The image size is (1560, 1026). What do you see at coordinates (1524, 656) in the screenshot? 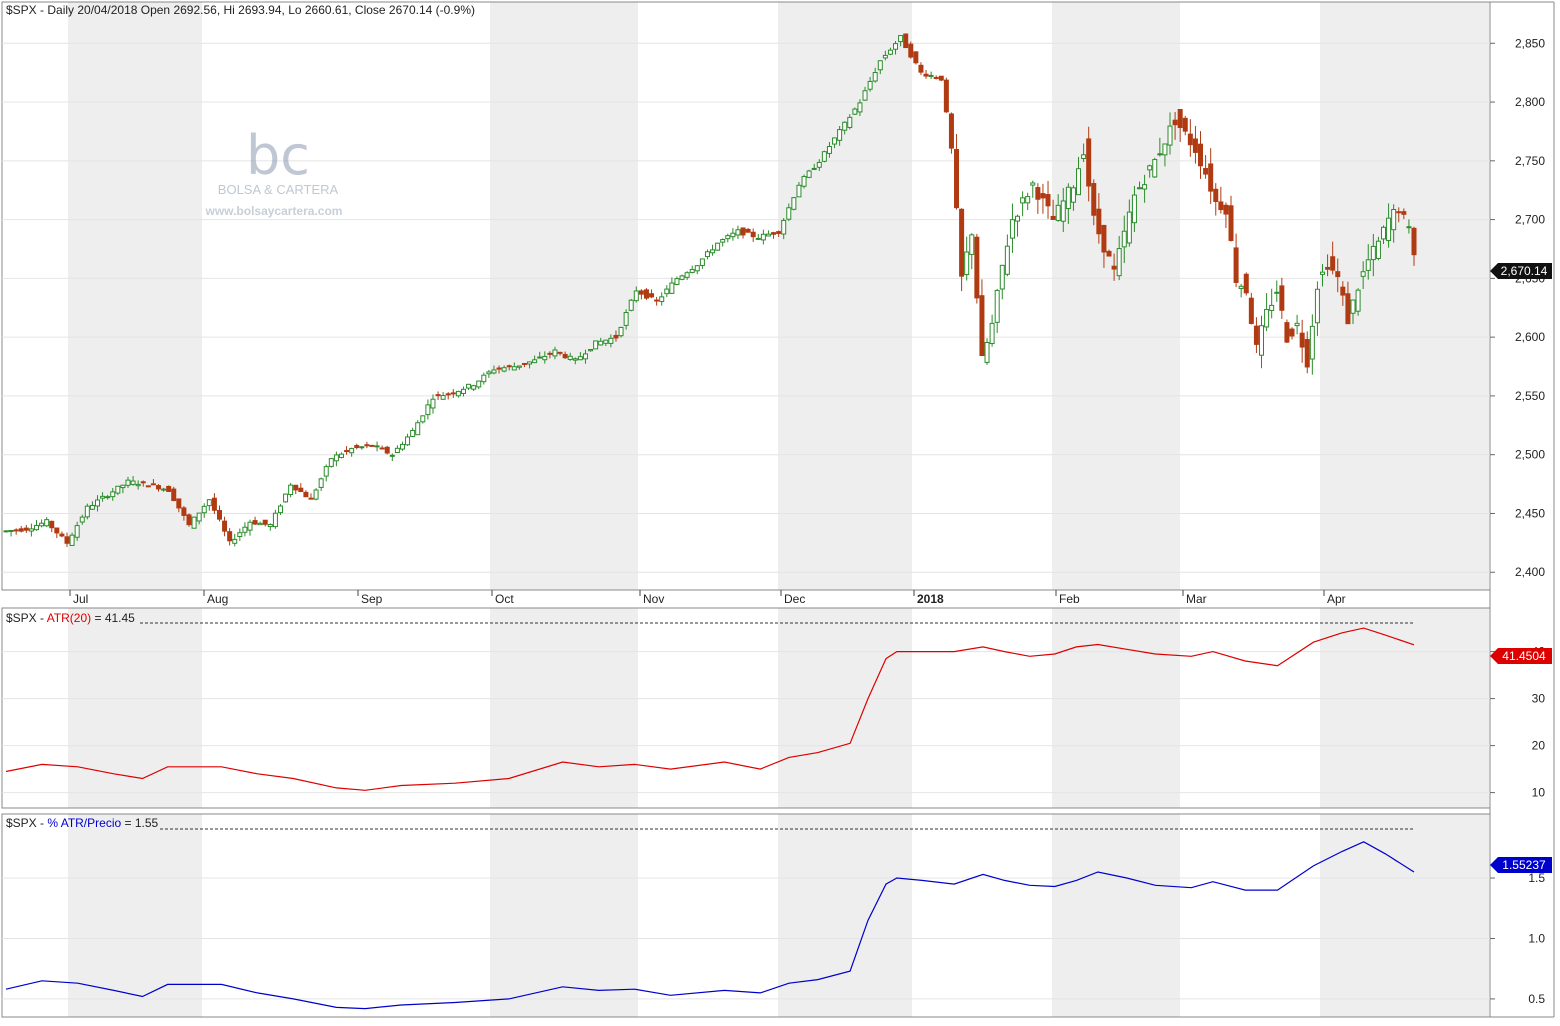
I see `atr-last-label: 41.4504` at bounding box center [1524, 656].